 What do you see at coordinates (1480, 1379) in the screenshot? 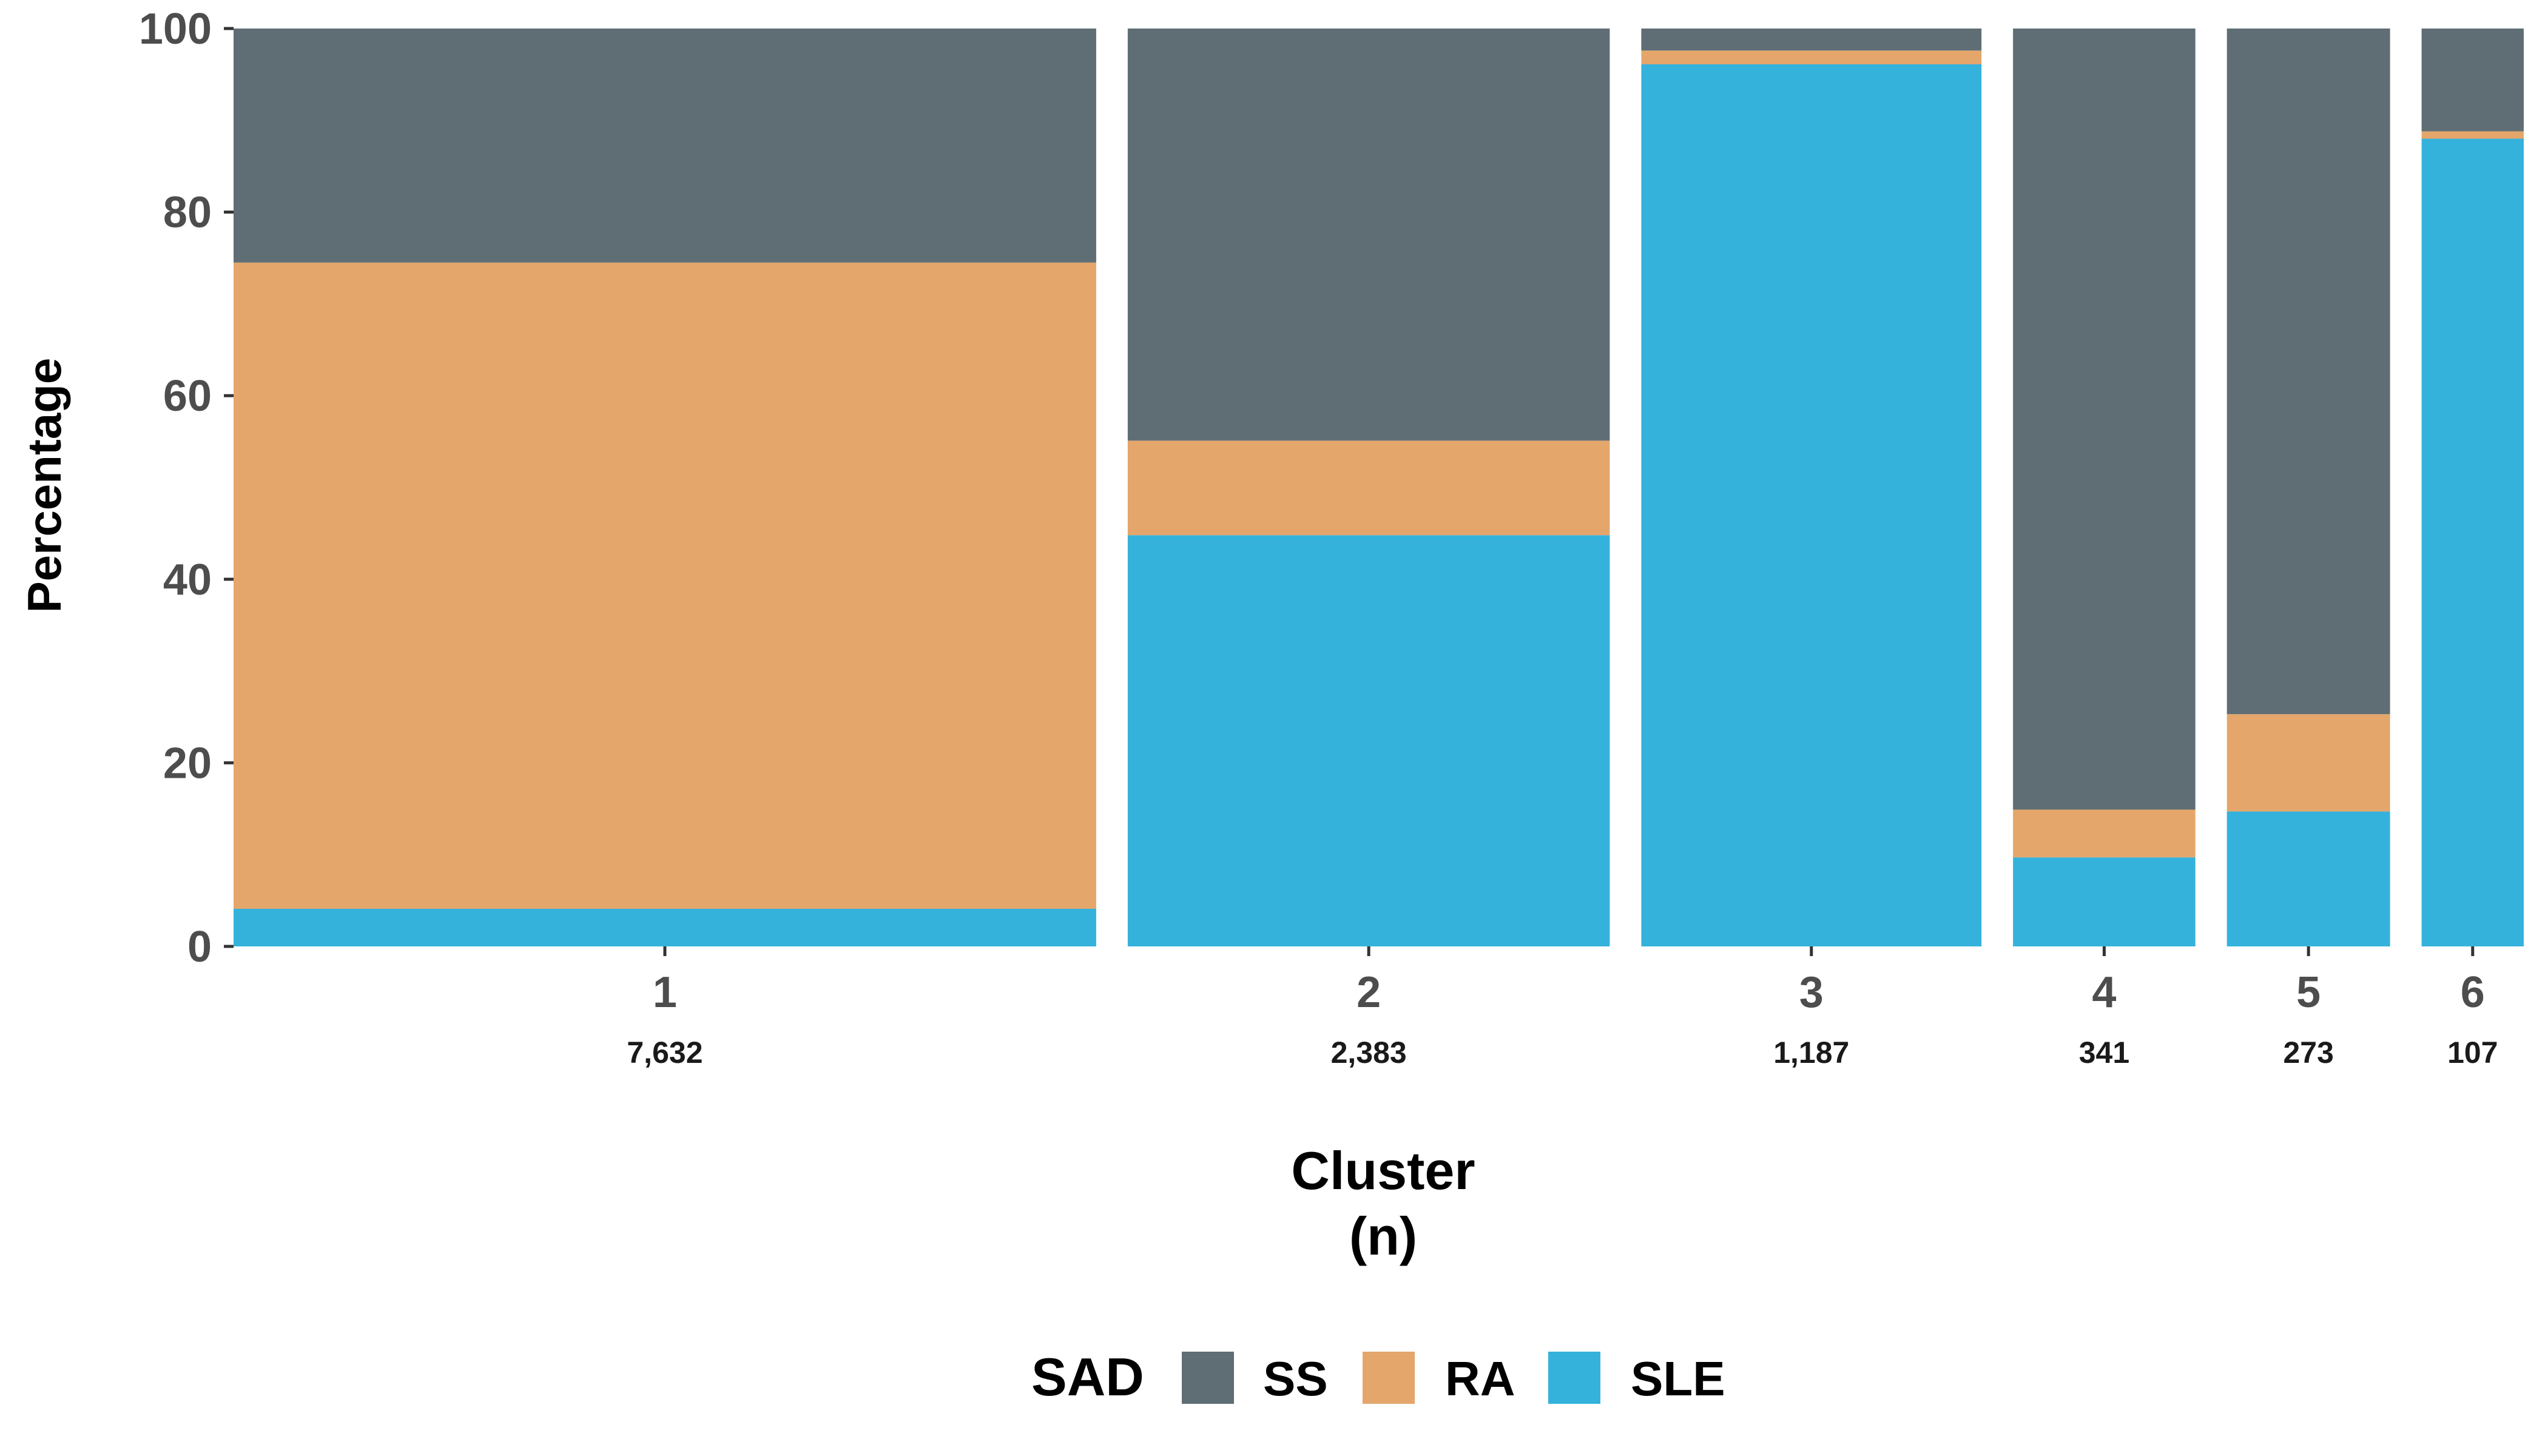
I see `legend-label-ra: RA` at bounding box center [1480, 1379].